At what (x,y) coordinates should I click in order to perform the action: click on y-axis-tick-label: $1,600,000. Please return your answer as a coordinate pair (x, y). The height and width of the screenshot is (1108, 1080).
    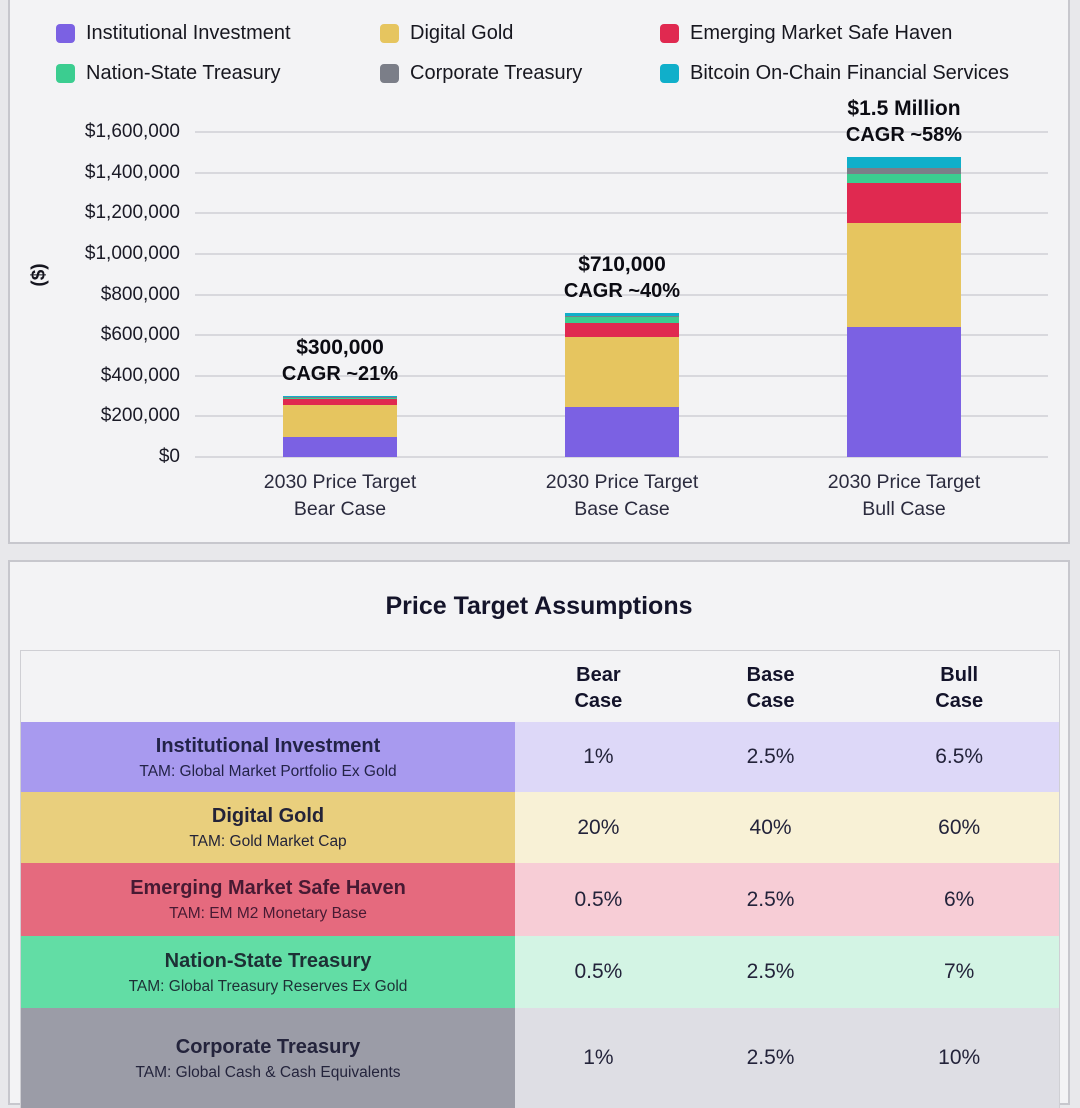
    Looking at the image, I should click on (132, 131).